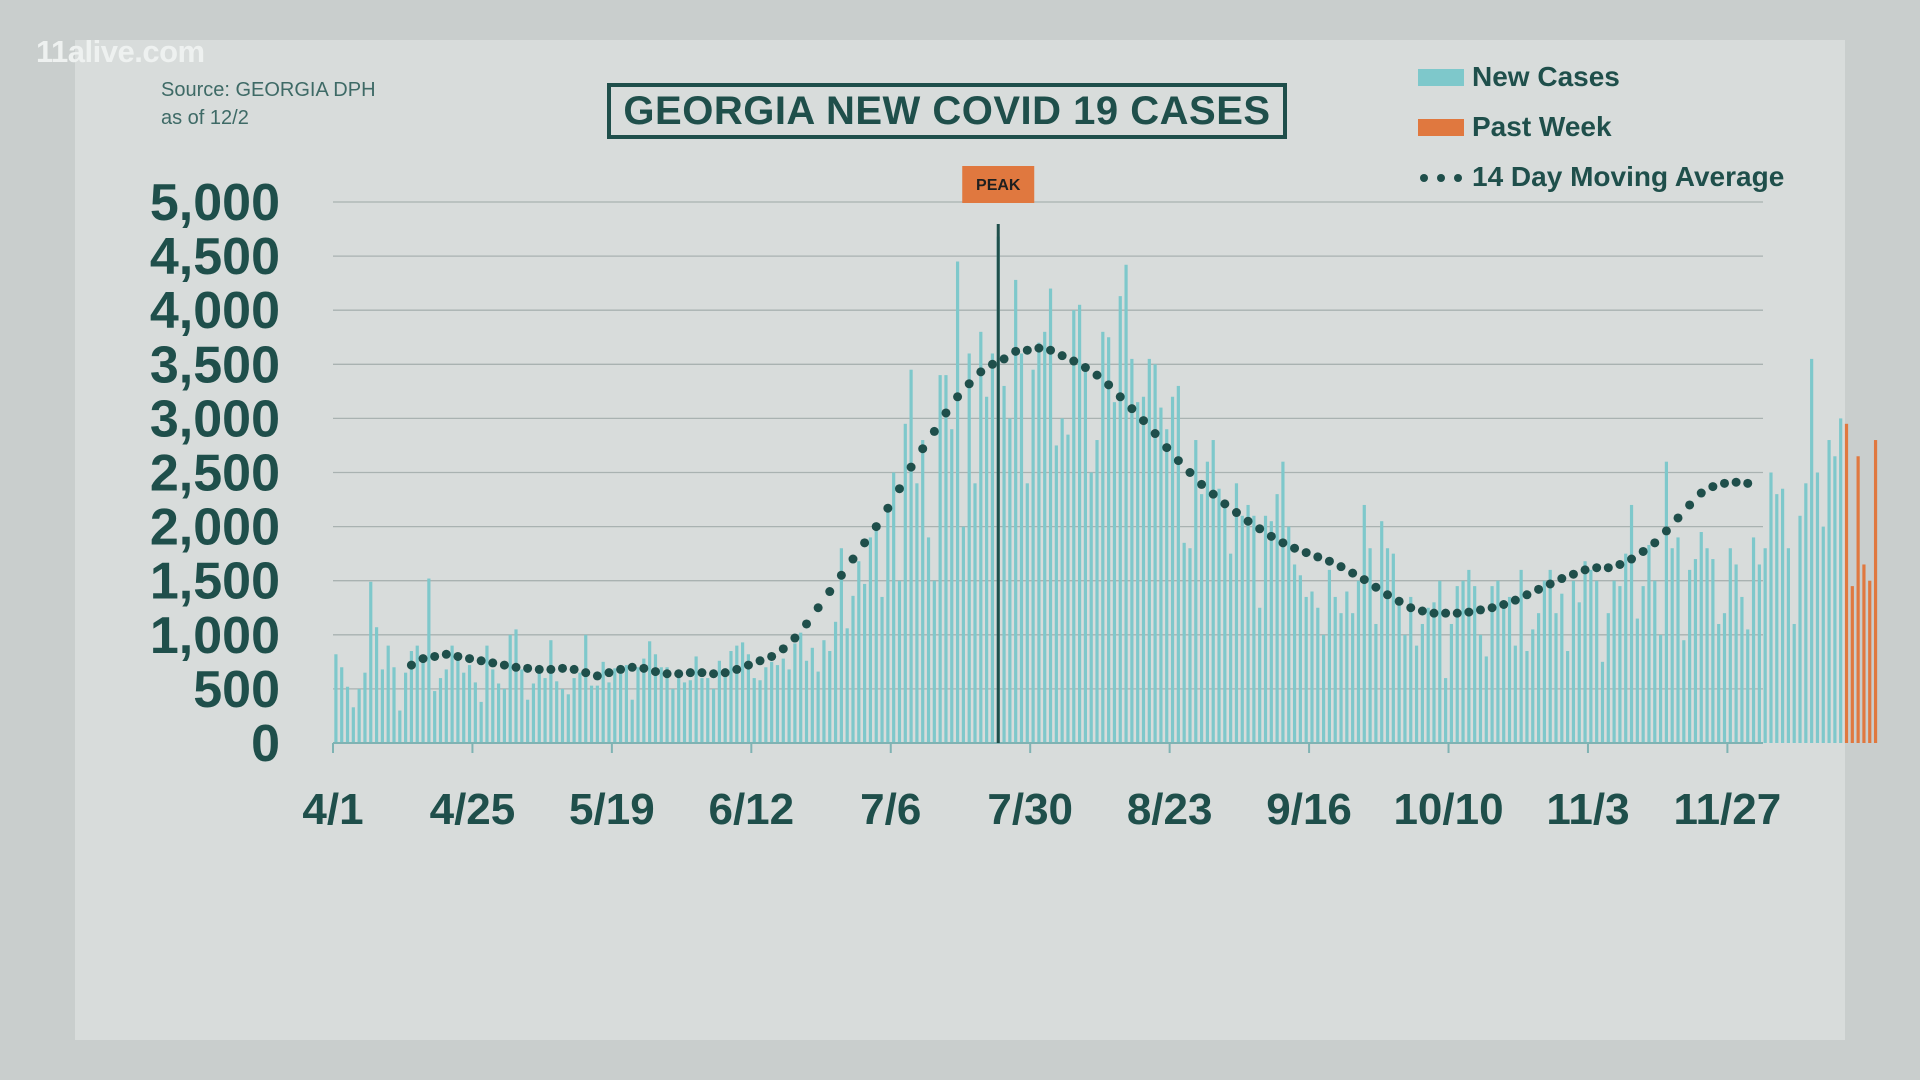 The image size is (1920, 1080). I want to click on y-tick-label: 1,000, so click(215, 636).